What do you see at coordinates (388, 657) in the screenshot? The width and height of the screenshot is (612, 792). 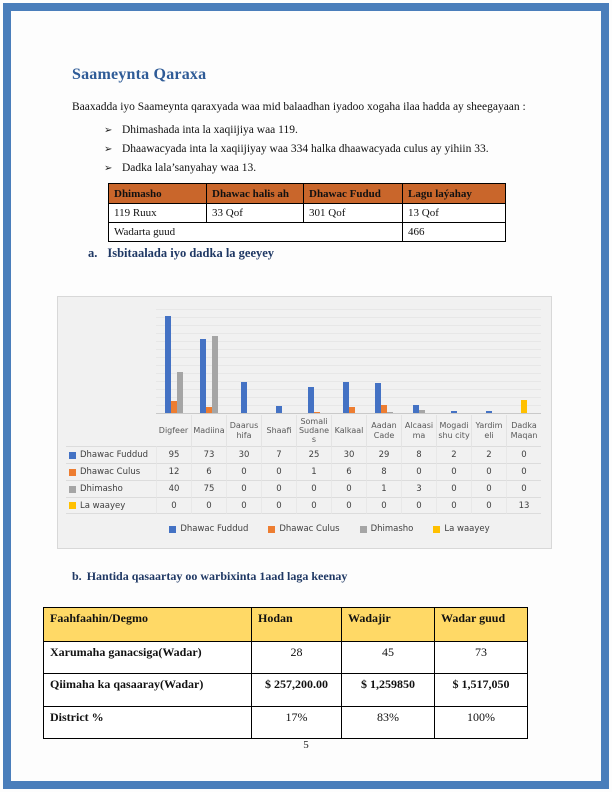 I see `table-cell: 45` at bounding box center [388, 657].